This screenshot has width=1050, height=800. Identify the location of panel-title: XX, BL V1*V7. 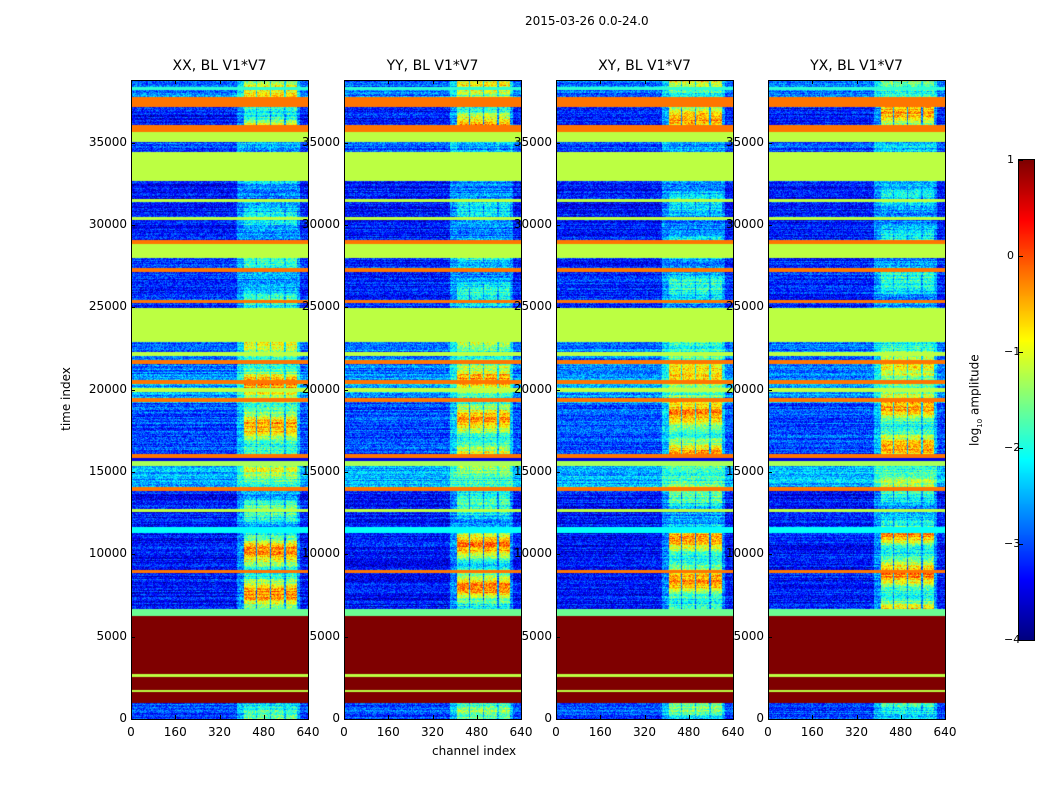
(219, 66).